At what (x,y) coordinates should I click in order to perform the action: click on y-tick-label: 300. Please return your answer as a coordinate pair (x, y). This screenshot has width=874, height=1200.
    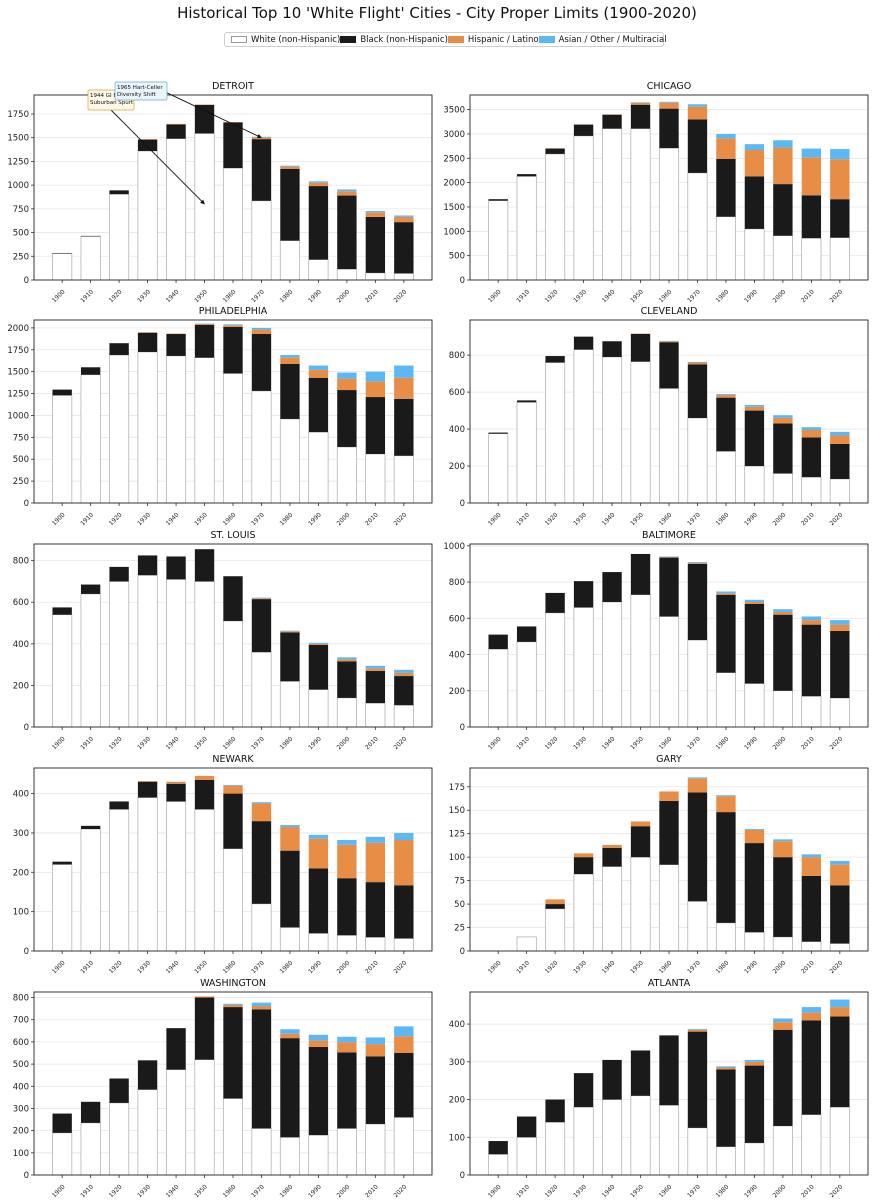
    Looking at the image, I should click on (21, 1109).